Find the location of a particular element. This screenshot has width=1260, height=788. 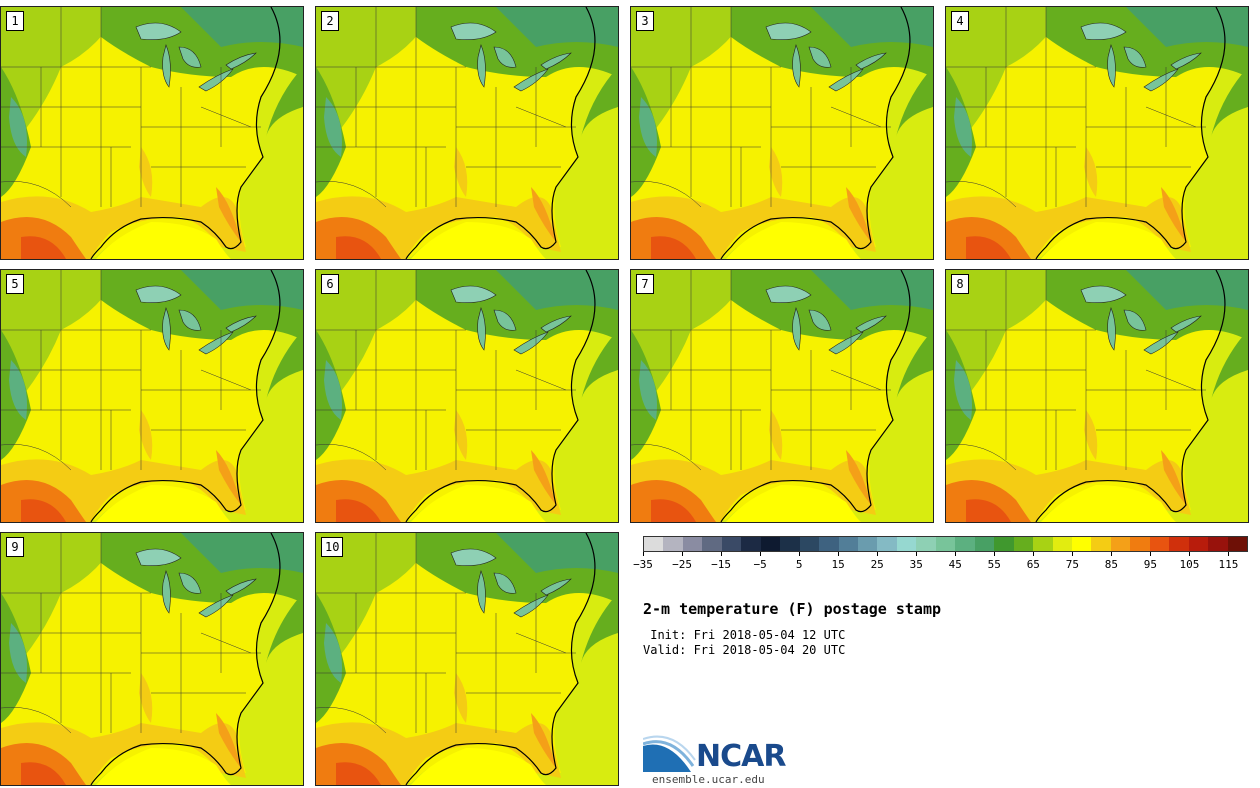

colorbar-tick-label: 115 is located at coordinates (1228, 564).